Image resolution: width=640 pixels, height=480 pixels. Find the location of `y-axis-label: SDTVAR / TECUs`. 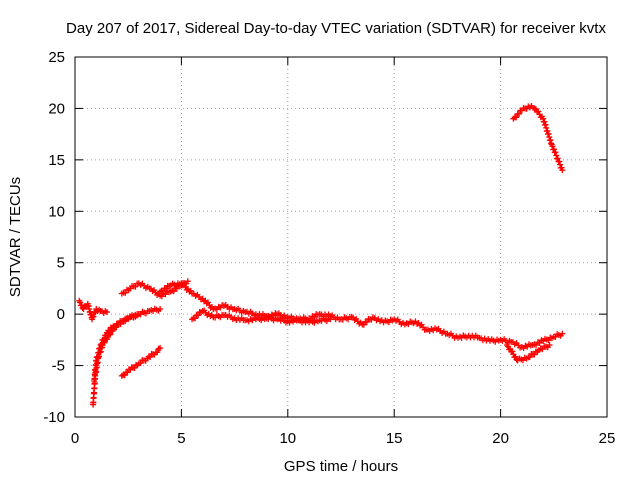

y-axis-label: SDTVAR / TECUs is located at coordinates (15, 237).